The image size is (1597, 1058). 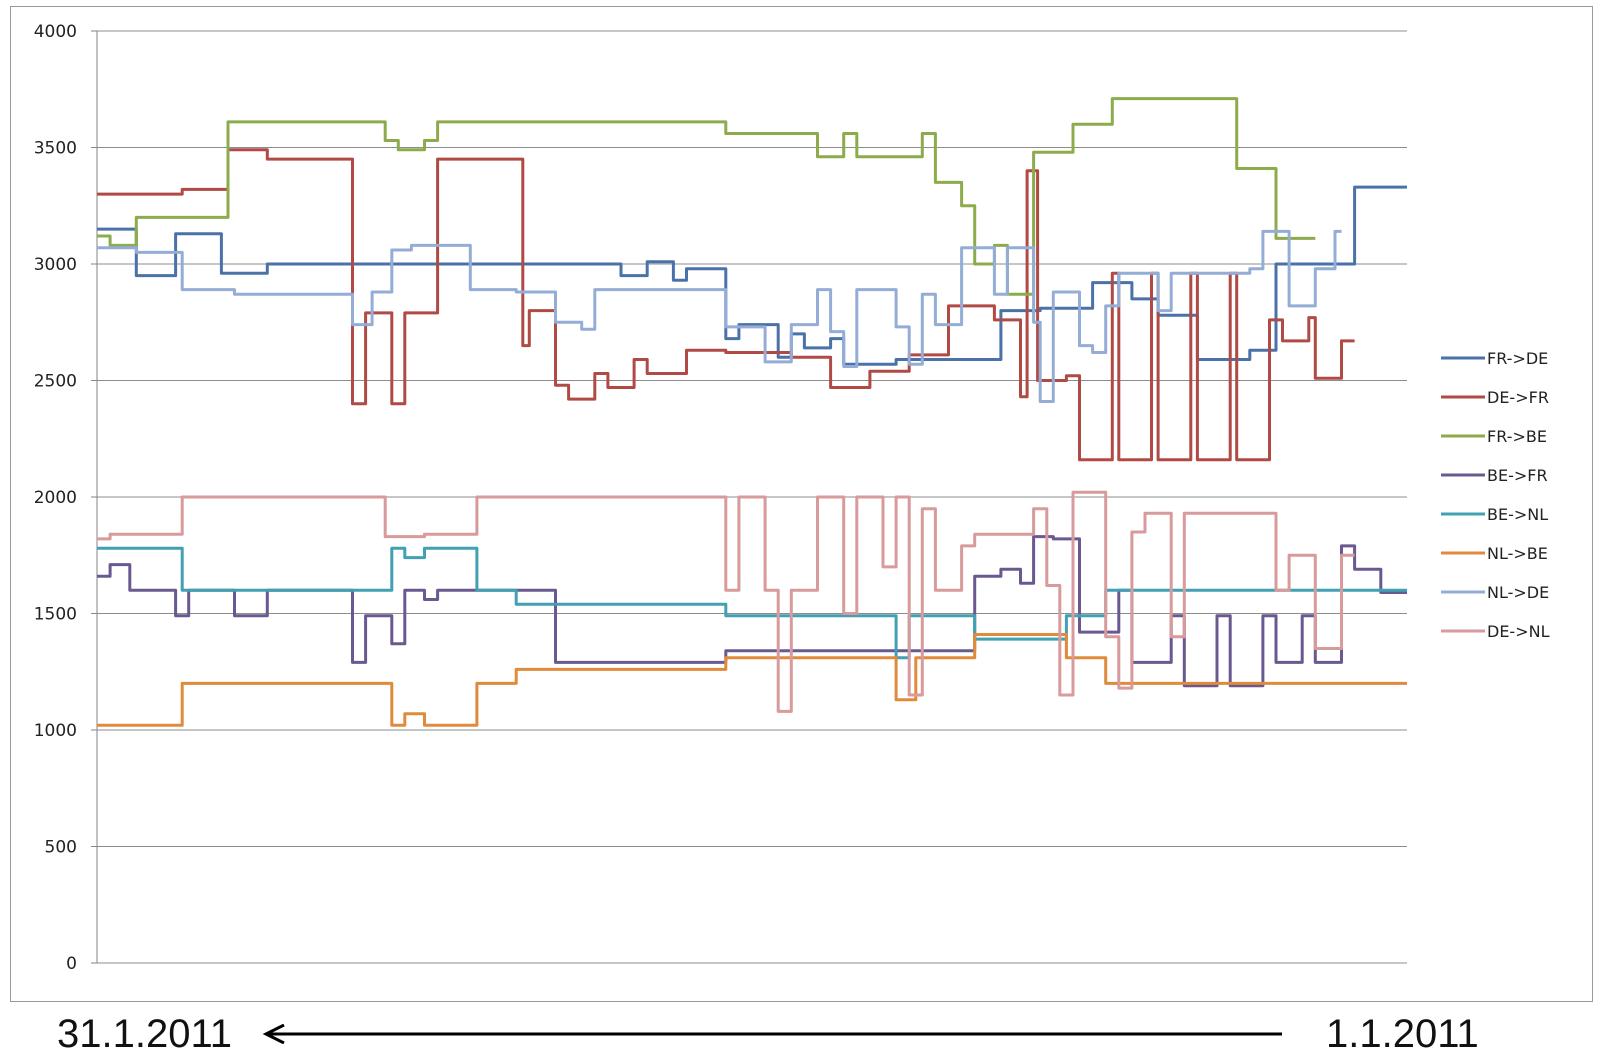 What do you see at coordinates (752, 603) in the screenshot?
I see `series-line-be-to-nl` at bounding box center [752, 603].